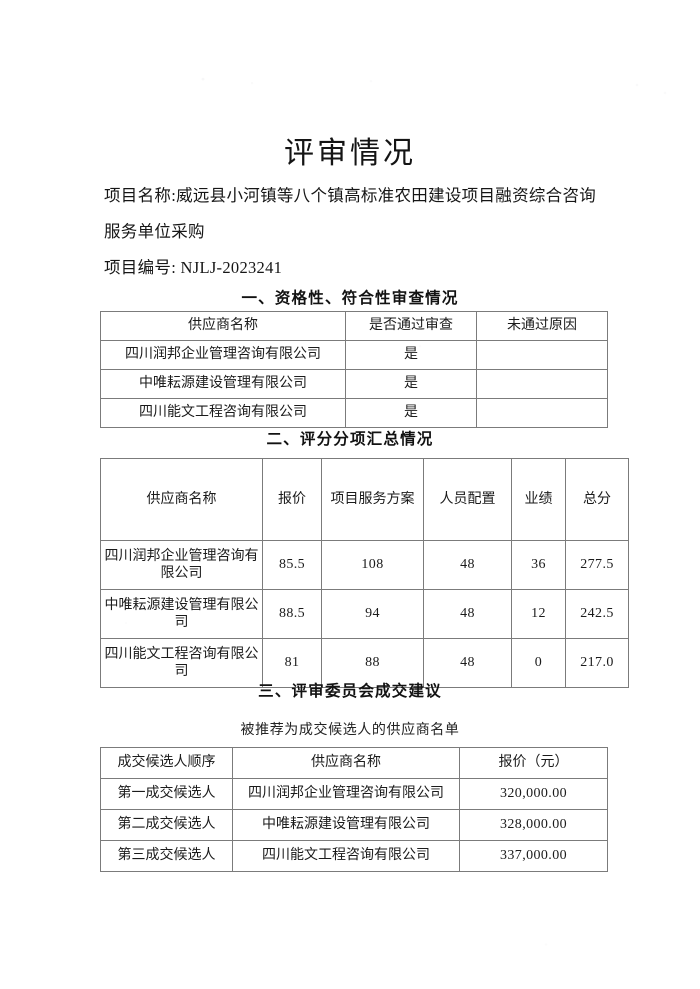 The height and width of the screenshot is (989, 700). I want to click on table-row: 中唯耘源建设管理有限公司 88.5 94 48 12 242.5, so click(364, 614).